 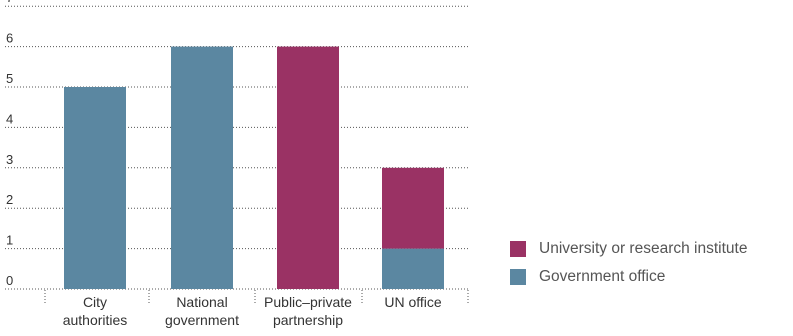 What do you see at coordinates (9, 118) in the screenshot?
I see `y-tick-label-4: 4` at bounding box center [9, 118].